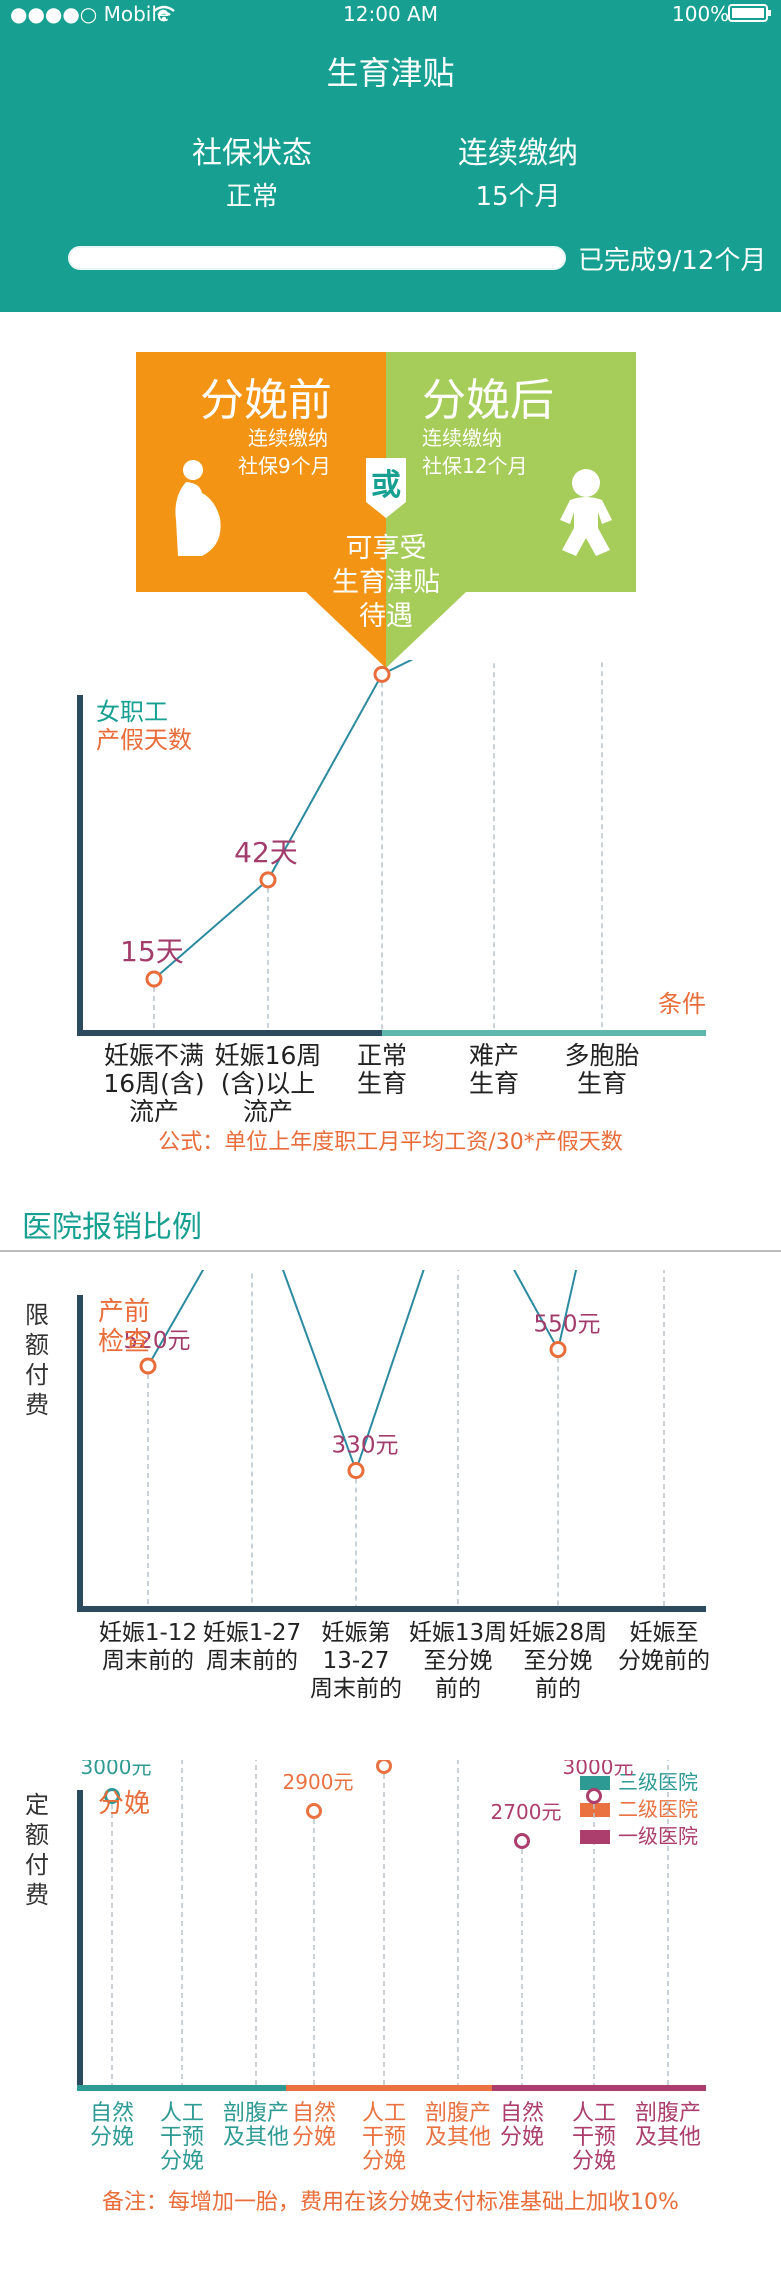 Image resolution: width=781 pixels, height=2279 pixels. Describe the element at coordinates (37, 1850) in the screenshot. I see `delivery-side-label: 定额付费` at that location.